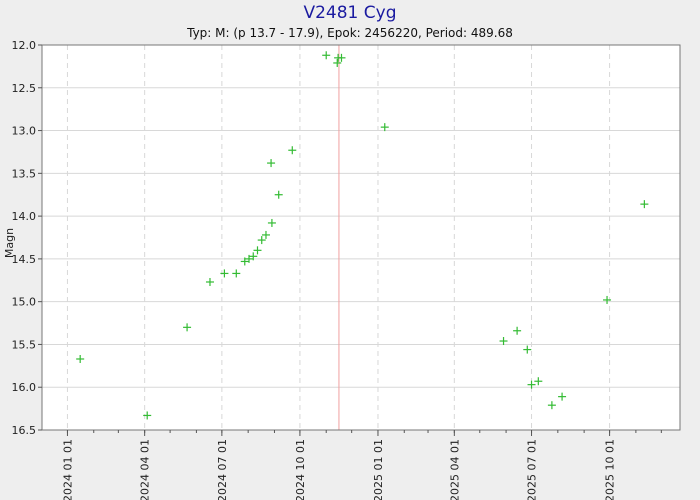  What do you see at coordinates (67, 469) in the screenshot?
I see `x-tick-label: 2024 01 01` at bounding box center [67, 469].